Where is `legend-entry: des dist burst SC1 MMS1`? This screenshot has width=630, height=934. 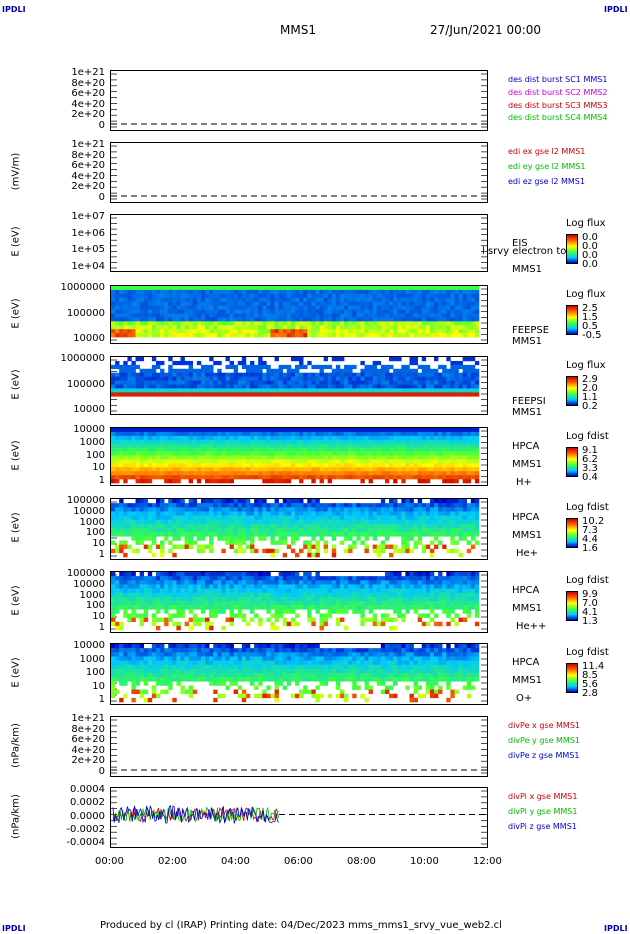
legend-entry: des dist burst SC1 MMS1 is located at coordinates (558, 79).